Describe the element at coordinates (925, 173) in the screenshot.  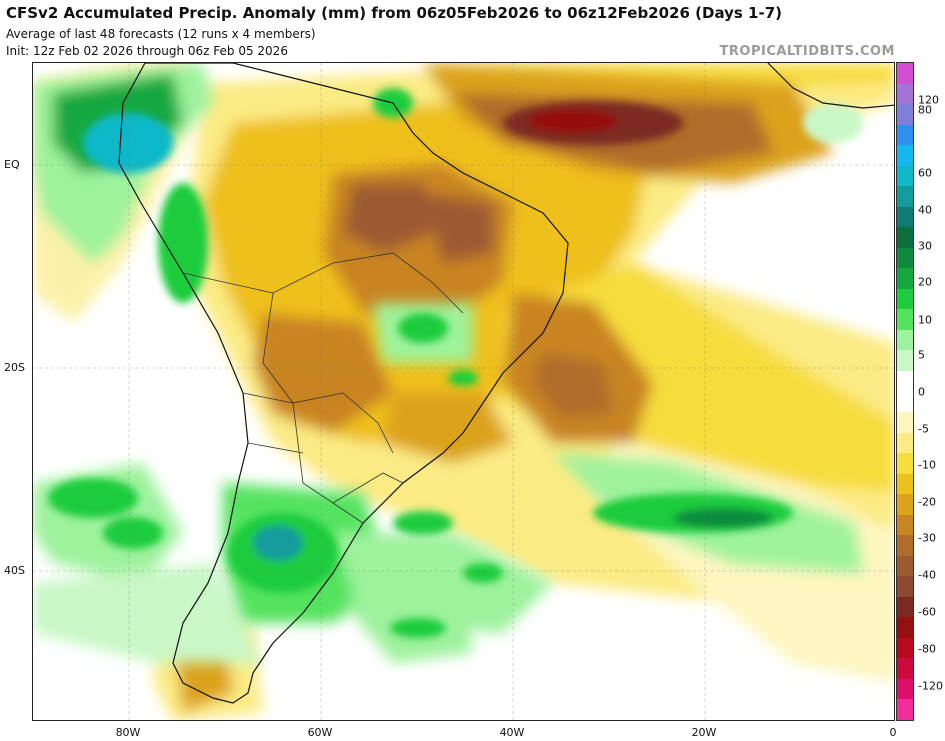
I see `cb-label: 60` at that location.